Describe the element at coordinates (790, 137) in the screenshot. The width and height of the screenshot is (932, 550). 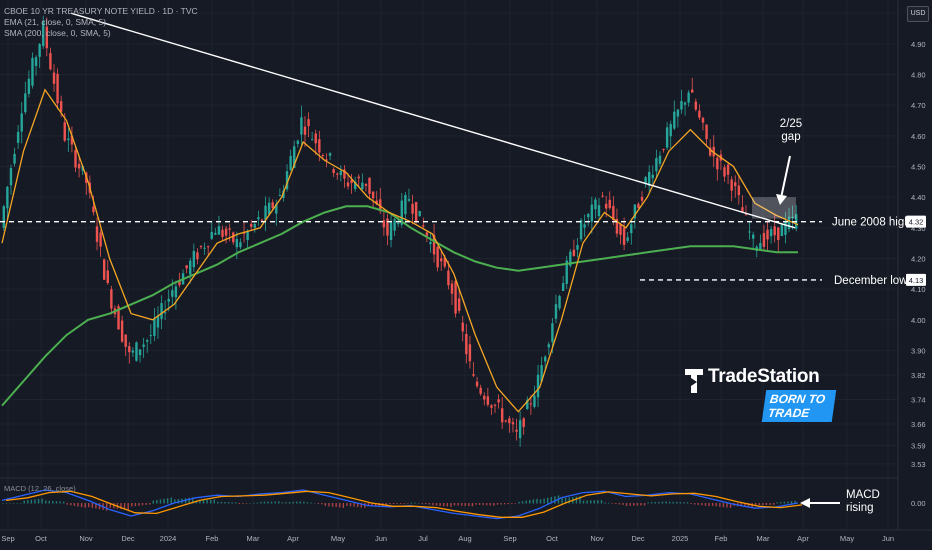
I see `gap-label: gap` at that location.